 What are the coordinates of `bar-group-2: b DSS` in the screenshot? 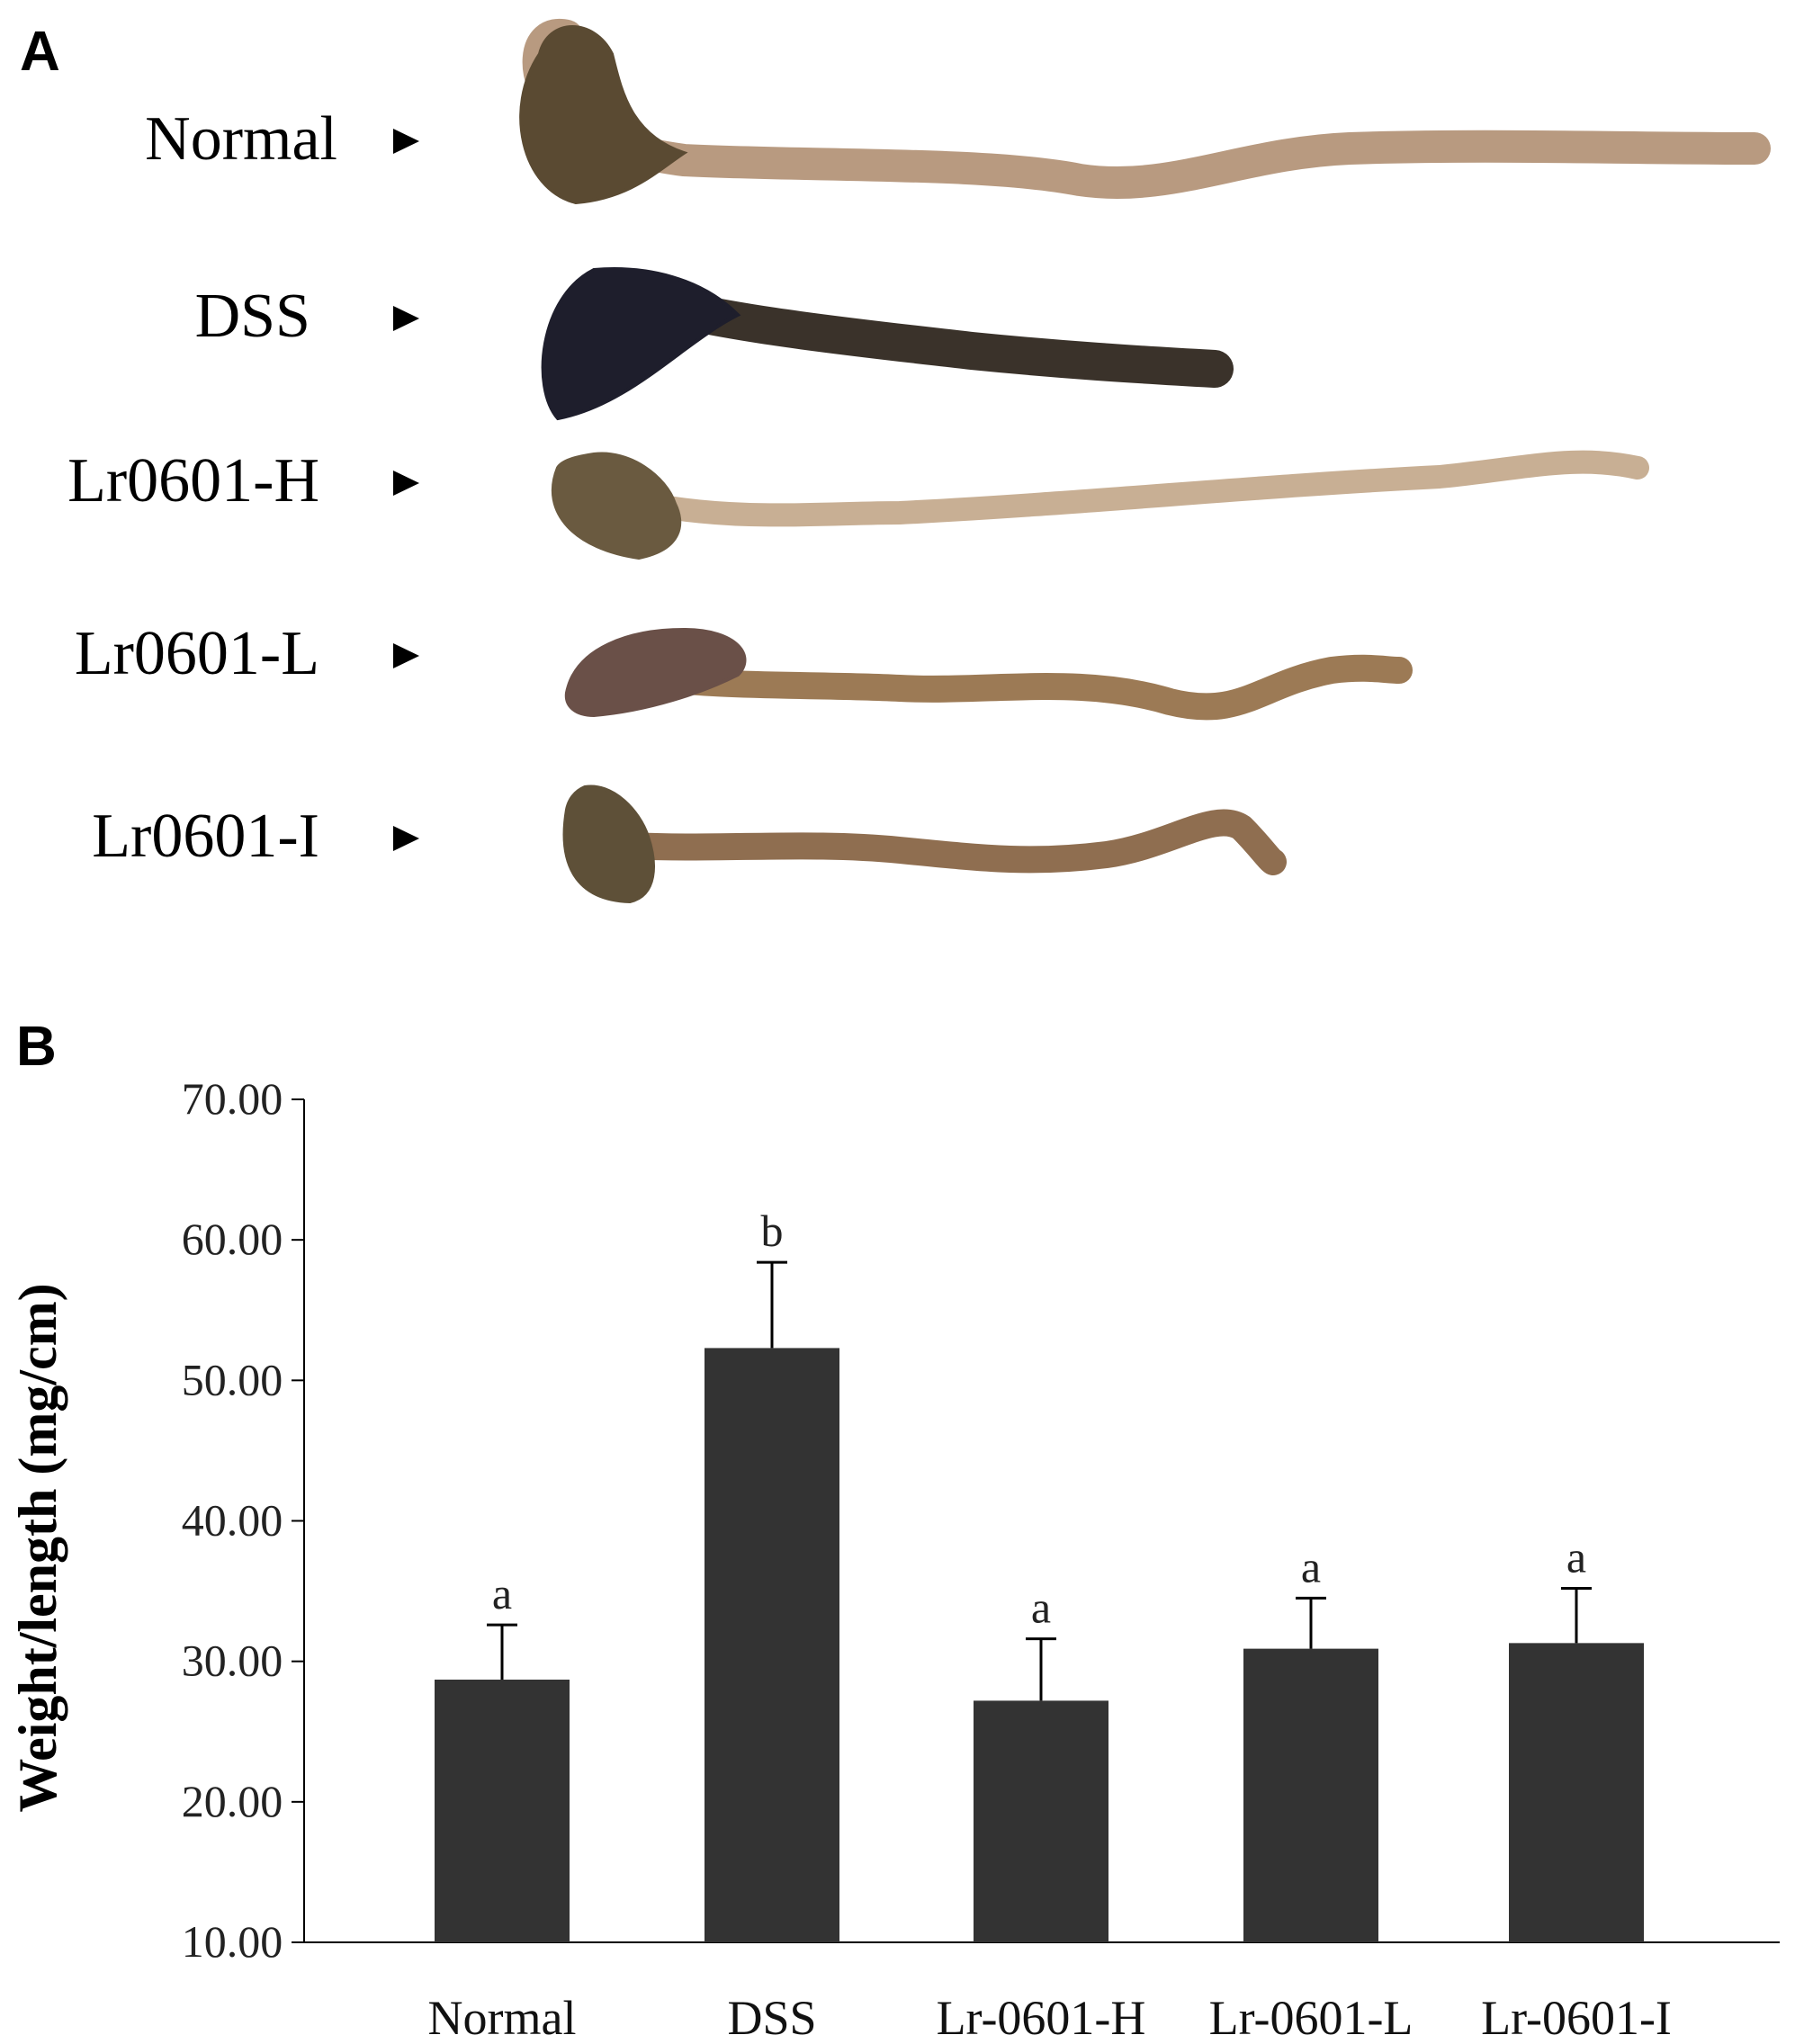 It's located at (772, 1625).